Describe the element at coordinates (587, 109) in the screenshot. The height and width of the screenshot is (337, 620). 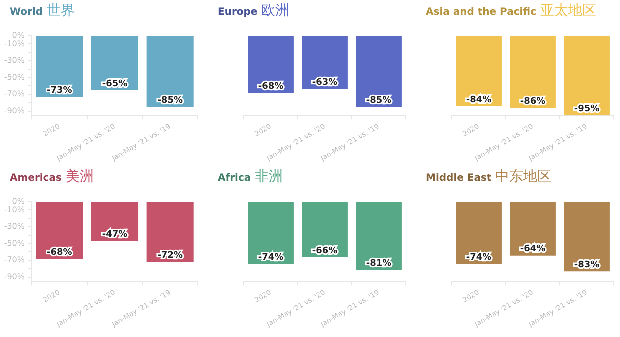
I see `data-label: -95%` at that location.